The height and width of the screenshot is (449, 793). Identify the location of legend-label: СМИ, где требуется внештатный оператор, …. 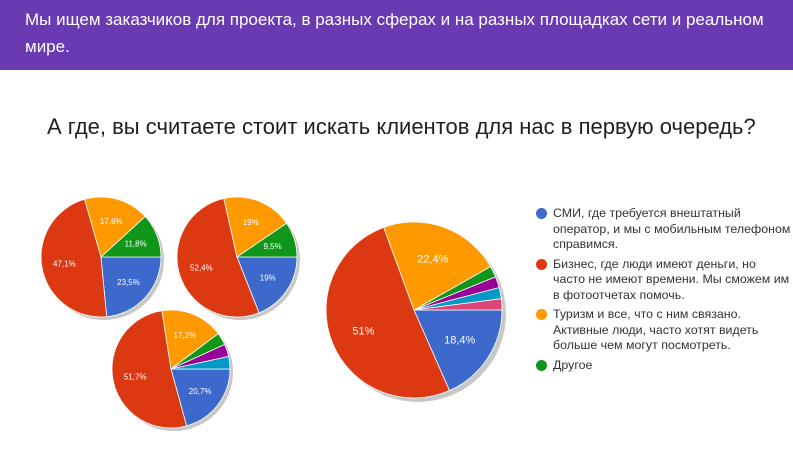
(672, 228).